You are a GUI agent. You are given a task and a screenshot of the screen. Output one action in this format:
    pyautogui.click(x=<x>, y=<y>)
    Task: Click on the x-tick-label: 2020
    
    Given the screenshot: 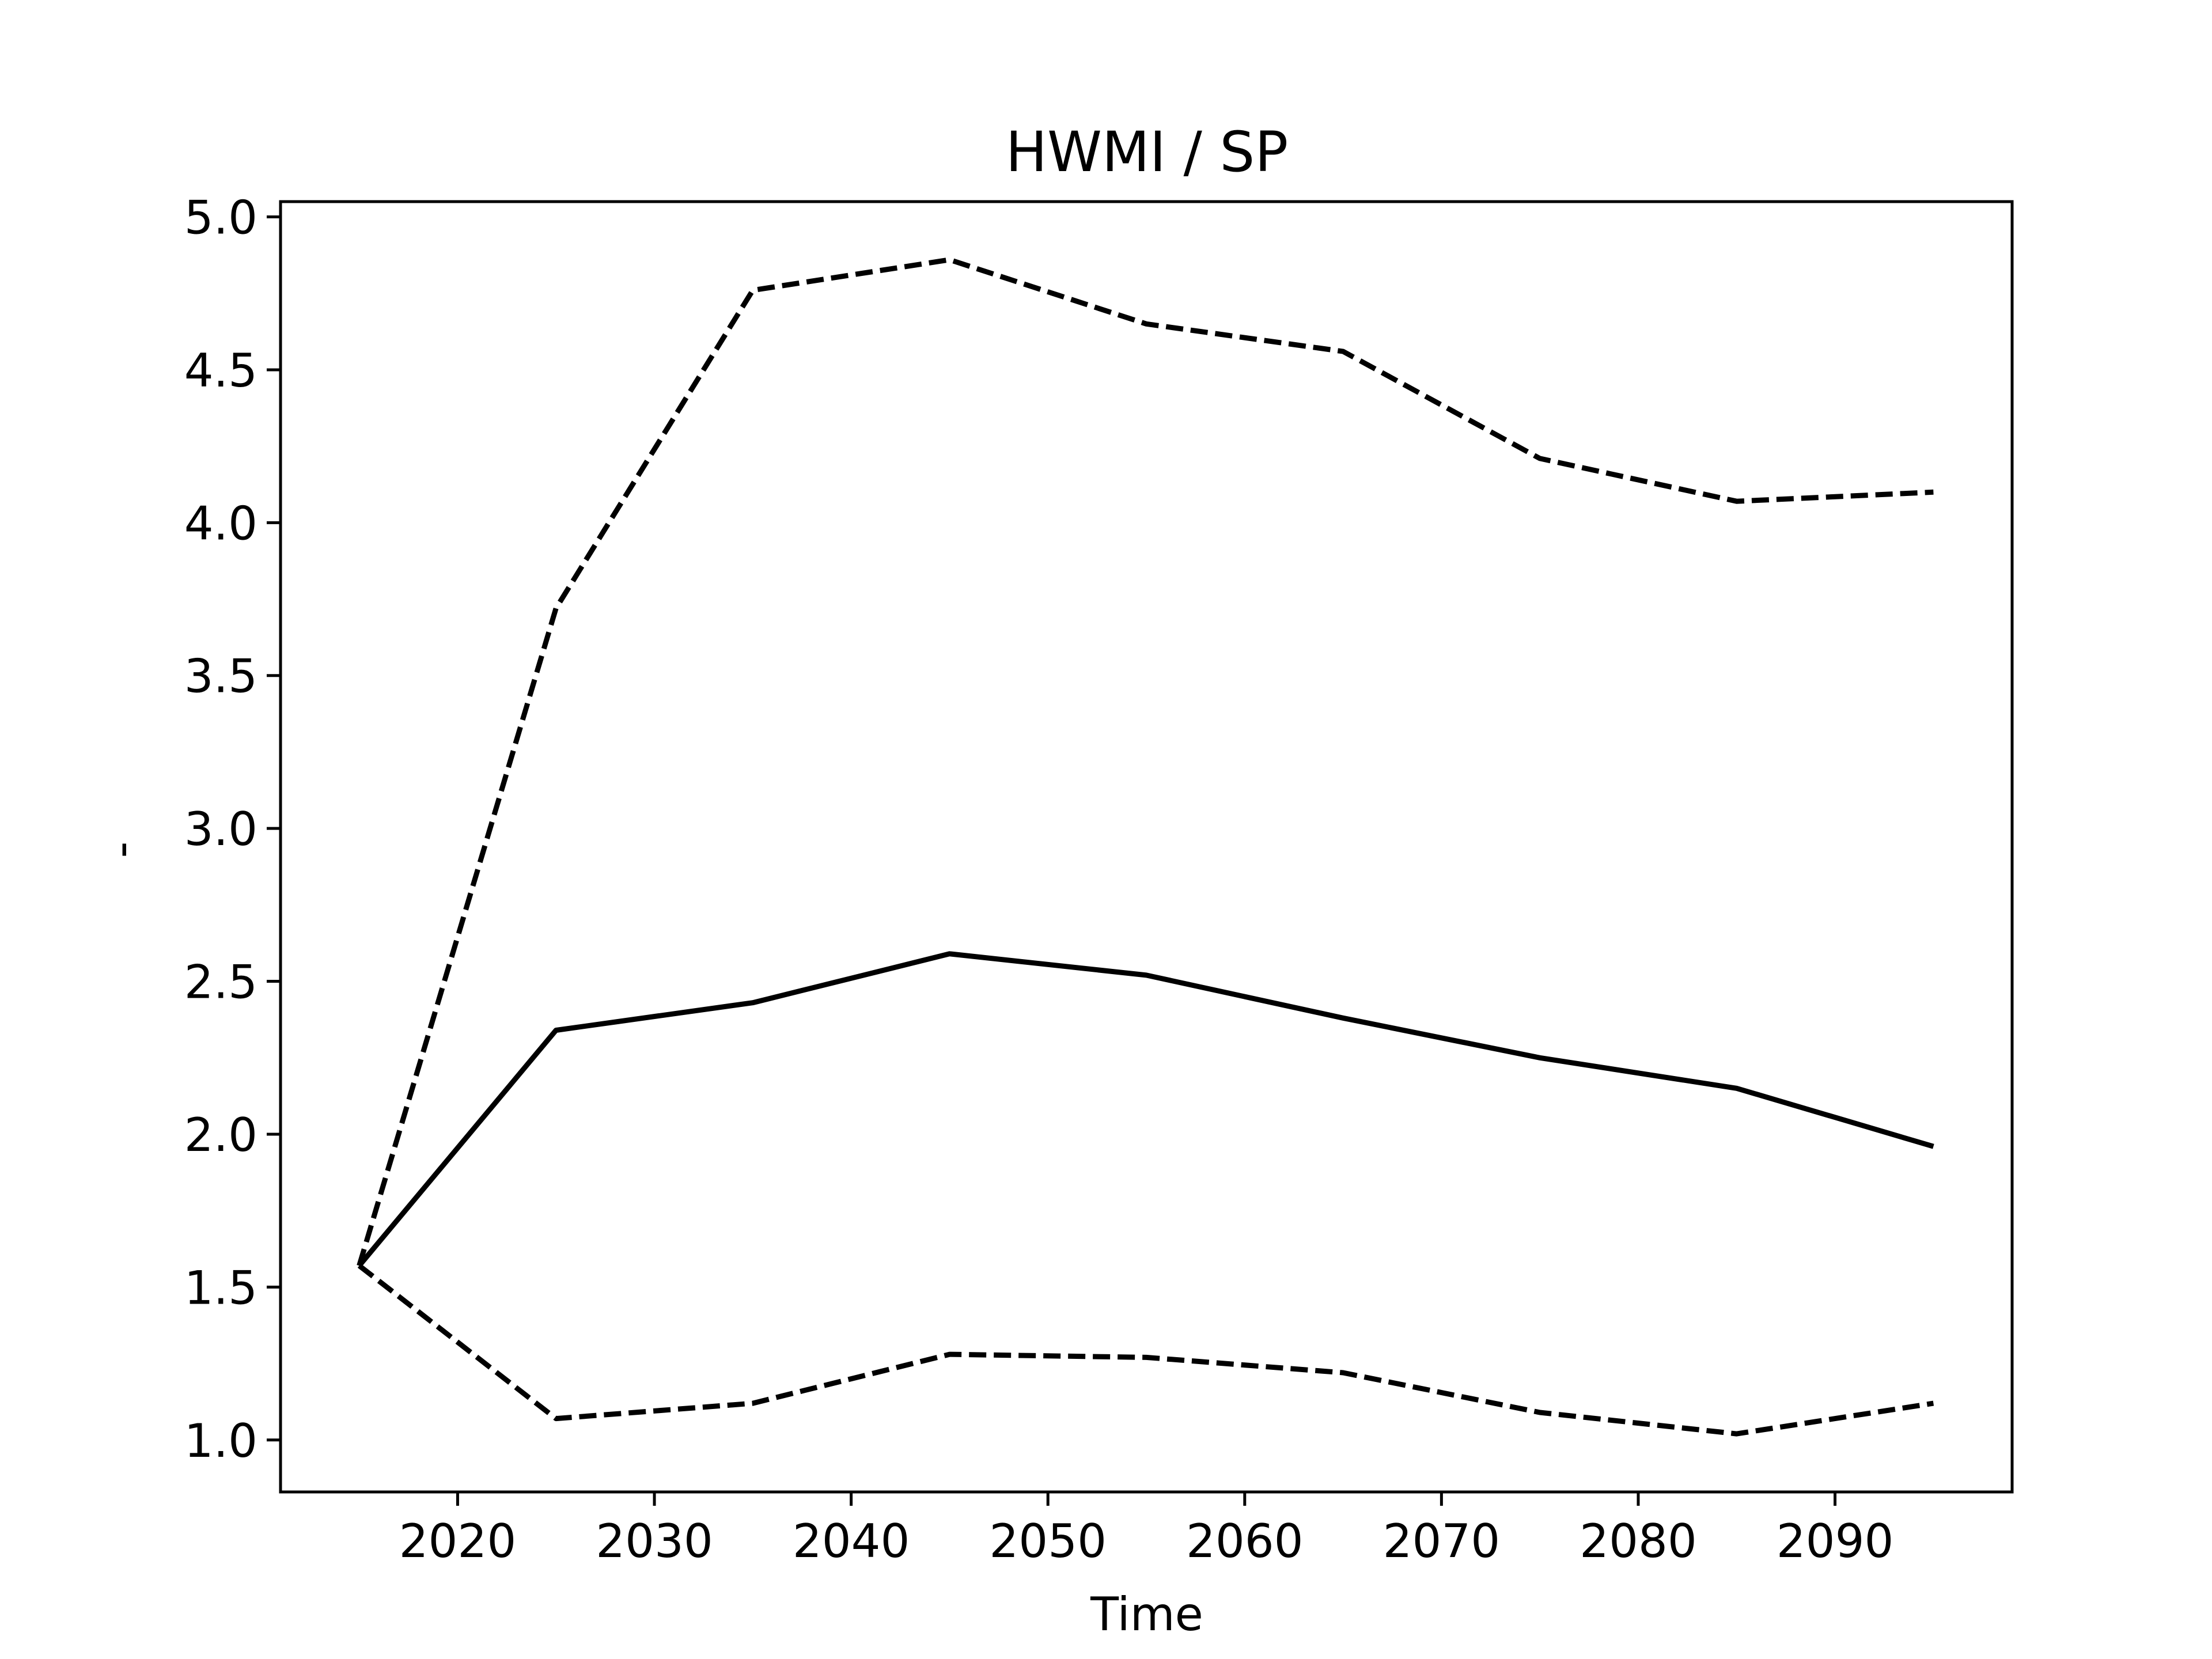 What is the action you would take?
    pyautogui.click(x=458, y=1541)
    